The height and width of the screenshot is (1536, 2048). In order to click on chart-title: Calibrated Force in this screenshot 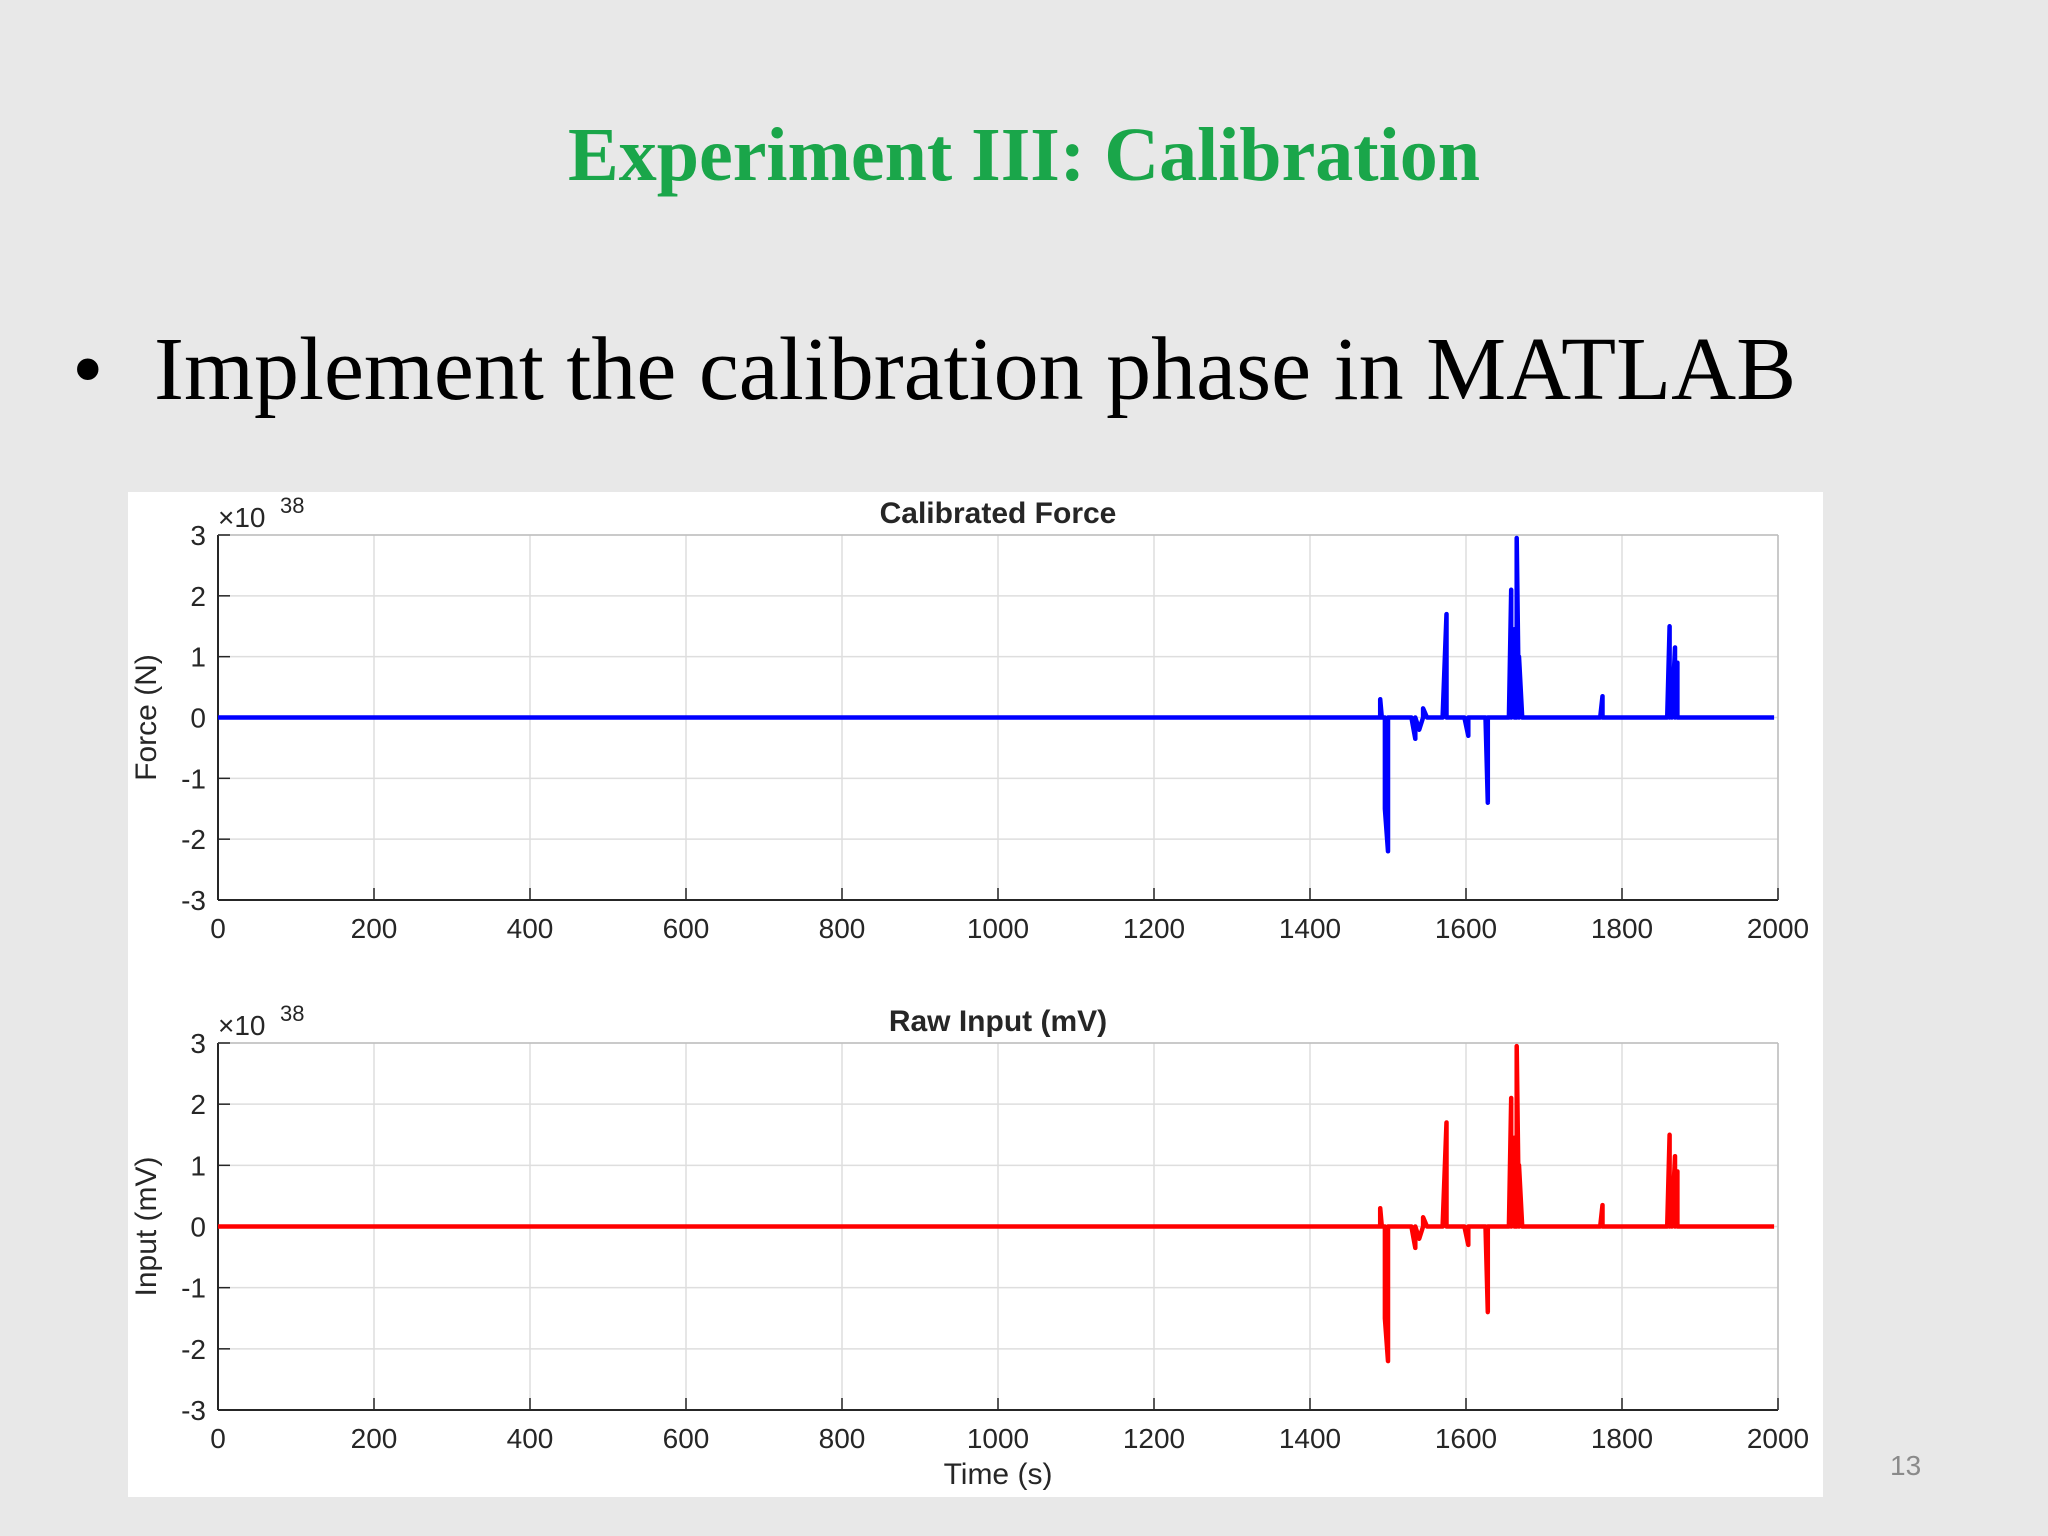, I will do `click(998, 513)`.